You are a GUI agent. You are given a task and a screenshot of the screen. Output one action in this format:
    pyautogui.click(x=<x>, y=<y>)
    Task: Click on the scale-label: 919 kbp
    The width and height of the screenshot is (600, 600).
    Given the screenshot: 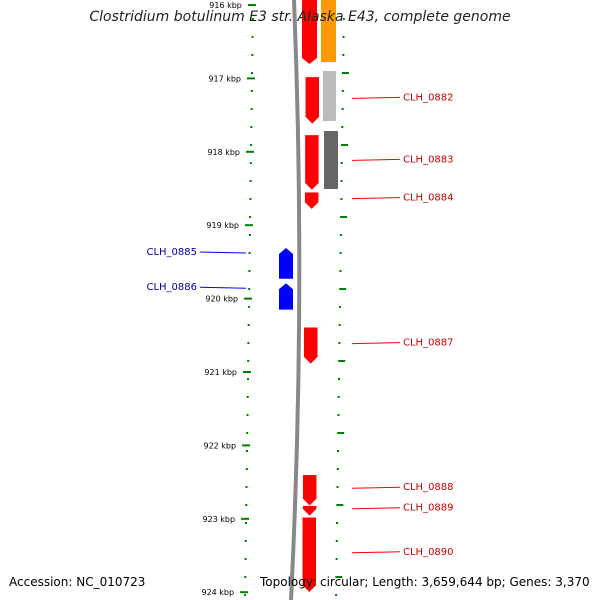 What is the action you would take?
    pyautogui.click(x=222, y=225)
    